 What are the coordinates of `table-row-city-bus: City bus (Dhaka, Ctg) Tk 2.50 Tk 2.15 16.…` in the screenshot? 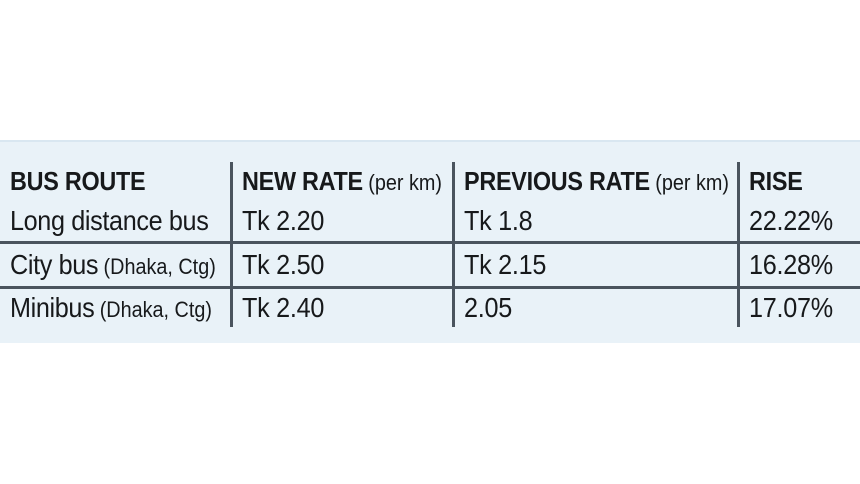 It's located at (430, 266).